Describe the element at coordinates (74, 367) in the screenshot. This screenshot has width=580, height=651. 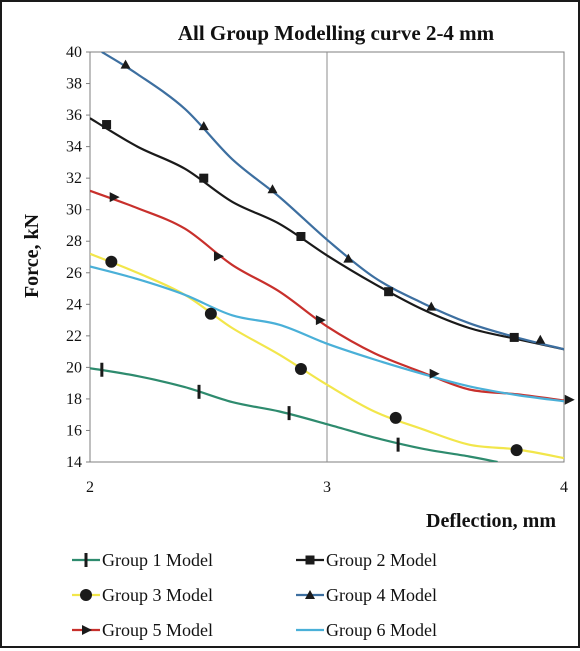
I see `y-tick-label: 20` at that location.